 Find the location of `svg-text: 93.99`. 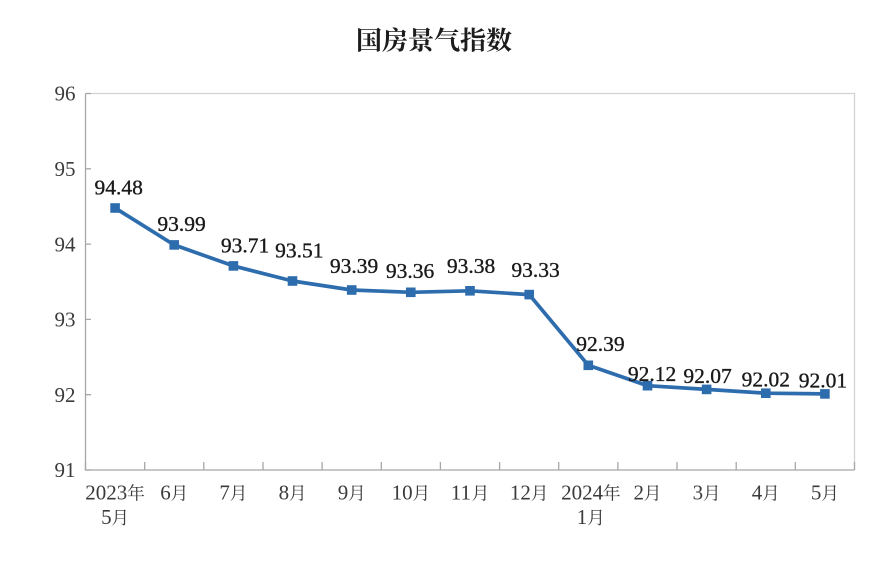

svg-text: 93.99 is located at coordinates (181, 224).